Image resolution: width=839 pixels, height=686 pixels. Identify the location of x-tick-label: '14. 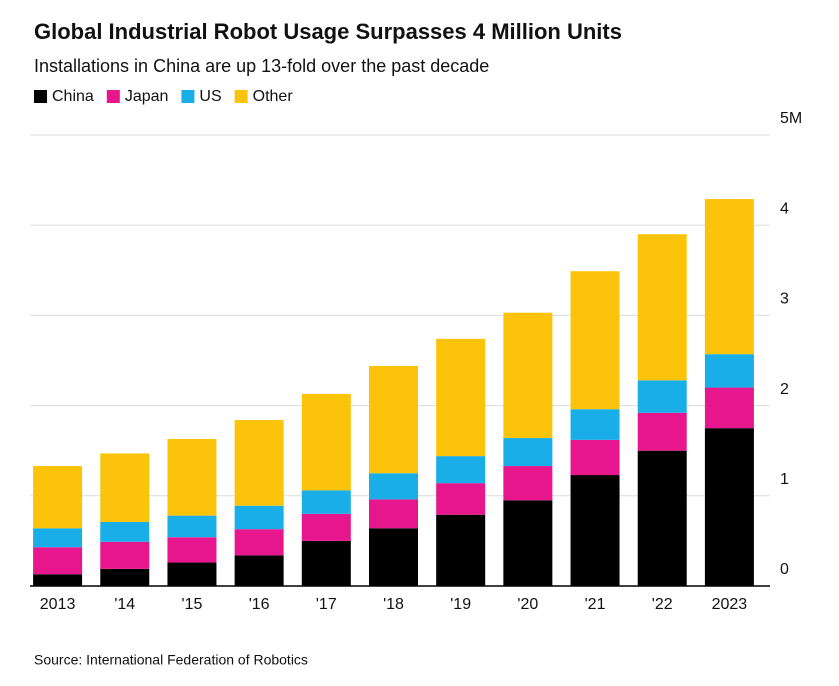
(124, 604).